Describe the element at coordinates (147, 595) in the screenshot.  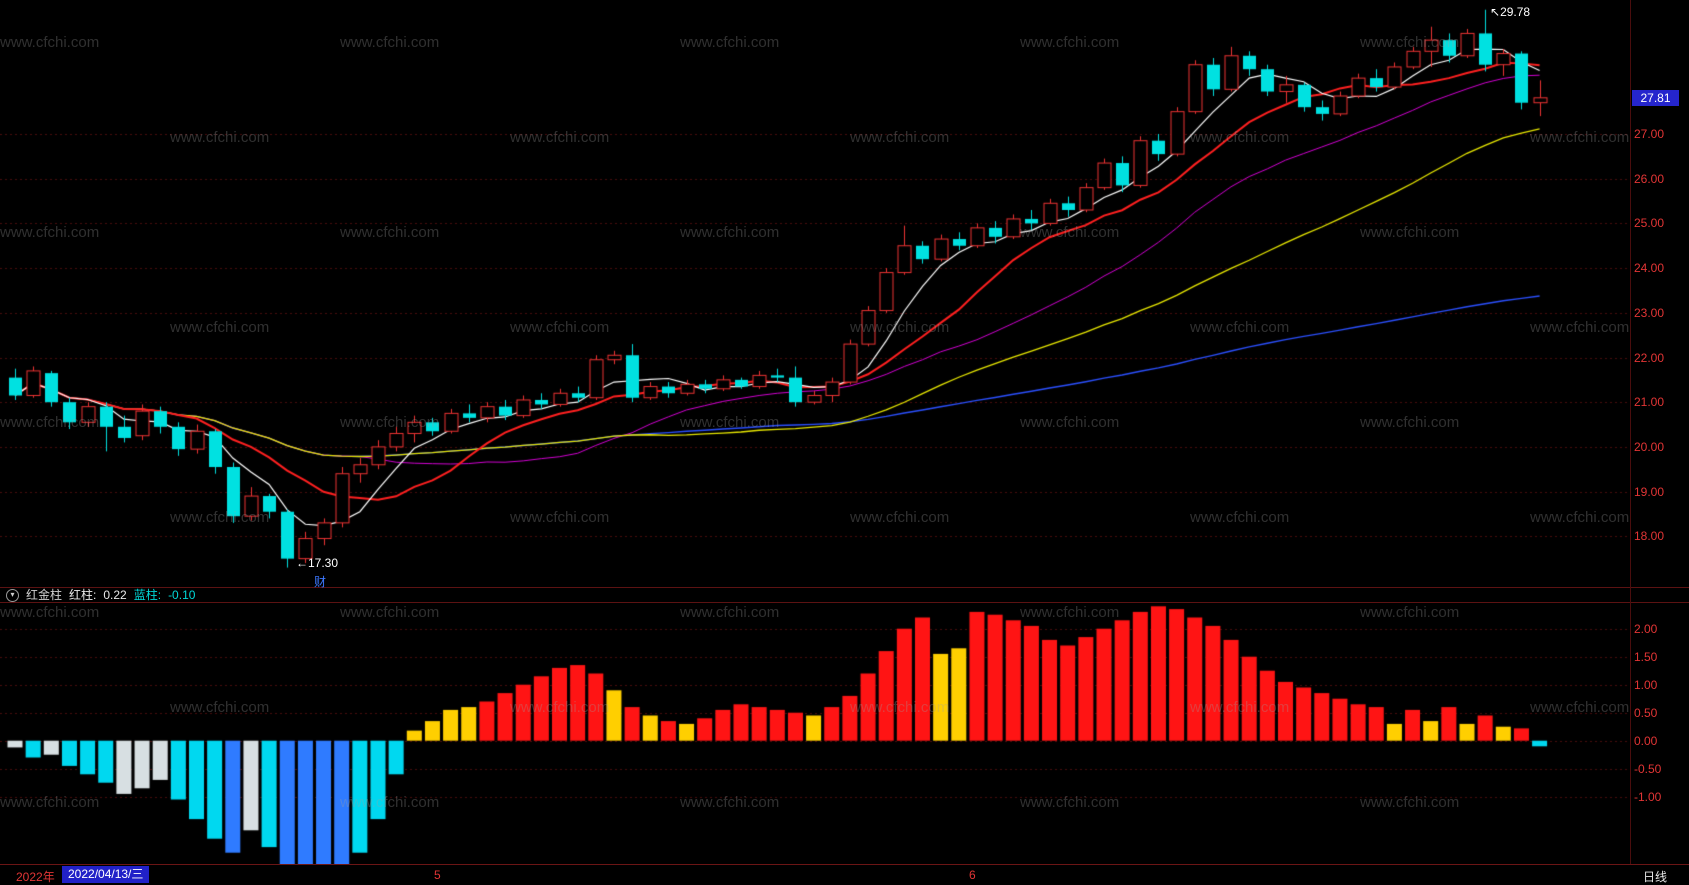
I see `blue-bar-readout-label: 蓝柱:` at that location.